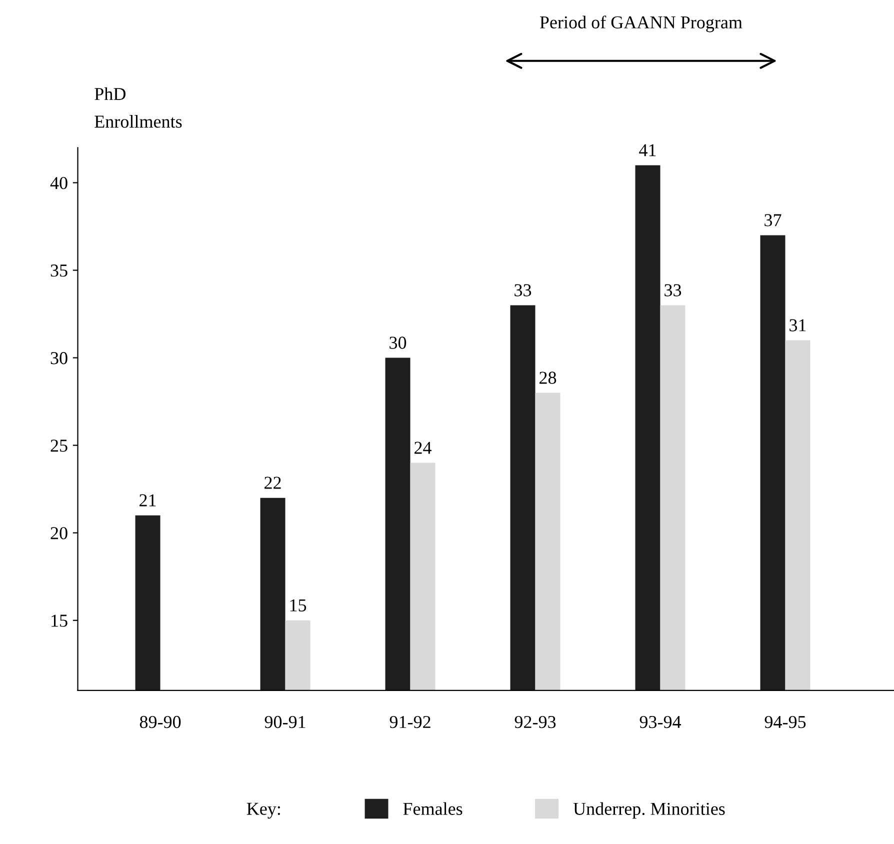 The image size is (894, 844). I want to click on legend-label: Females, so click(432, 808).